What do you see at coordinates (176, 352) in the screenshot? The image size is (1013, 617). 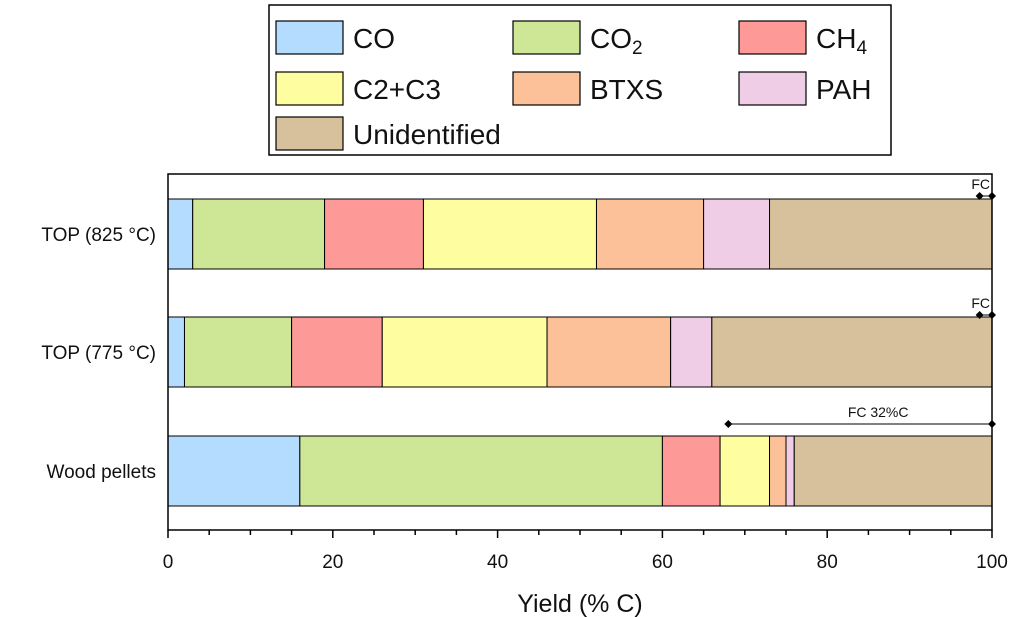 I see `bar-co-top-775-c` at bounding box center [176, 352].